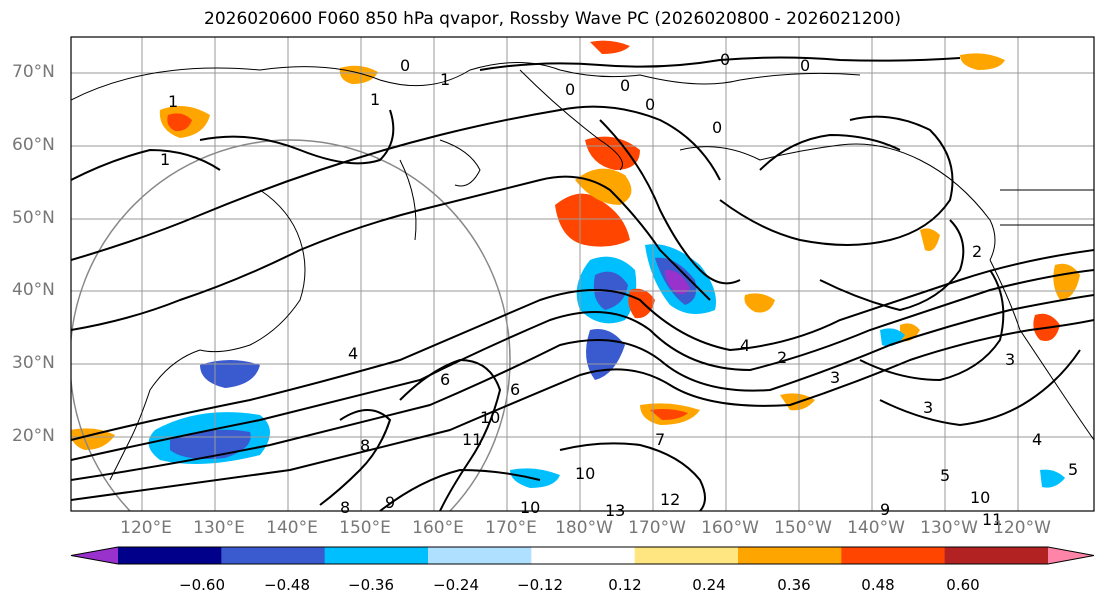 The height and width of the screenshot is (604, 1105). I want to click on lat-label-40n: 40°N, so click(33, 290).